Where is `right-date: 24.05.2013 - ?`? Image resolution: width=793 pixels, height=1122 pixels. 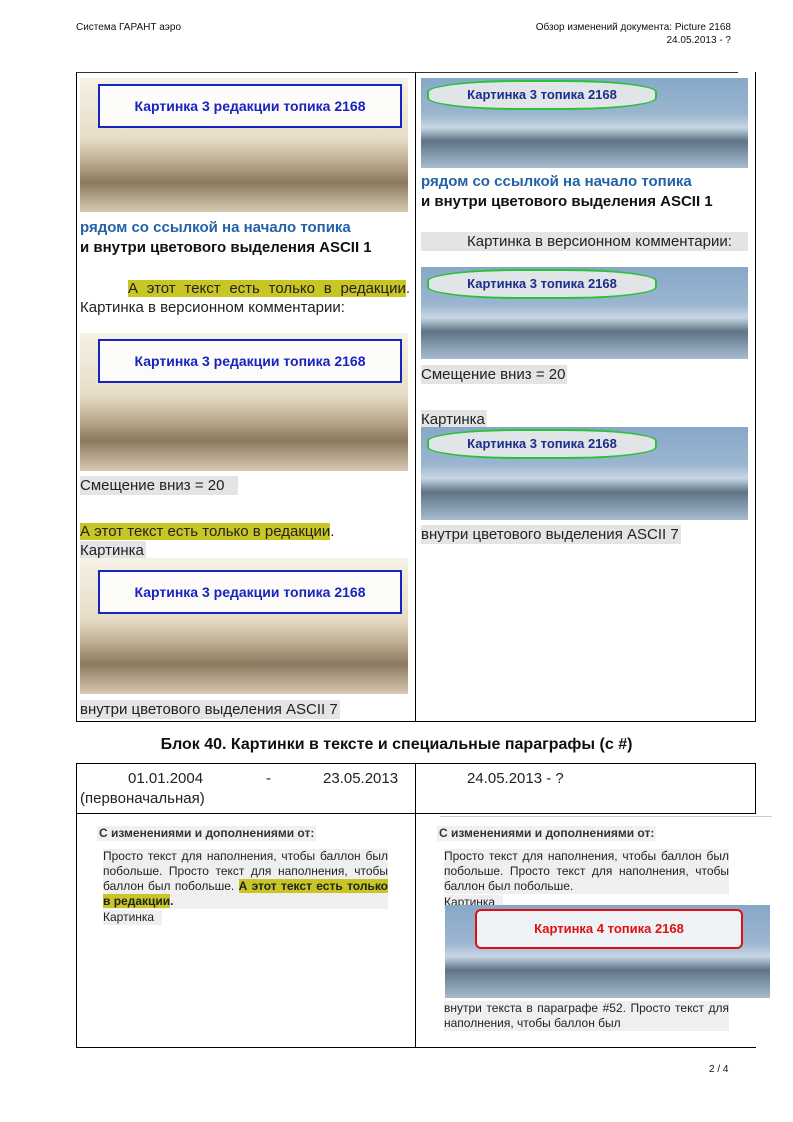
right-date: 24.05.2013 - ? is located at coordinates (515, 778).